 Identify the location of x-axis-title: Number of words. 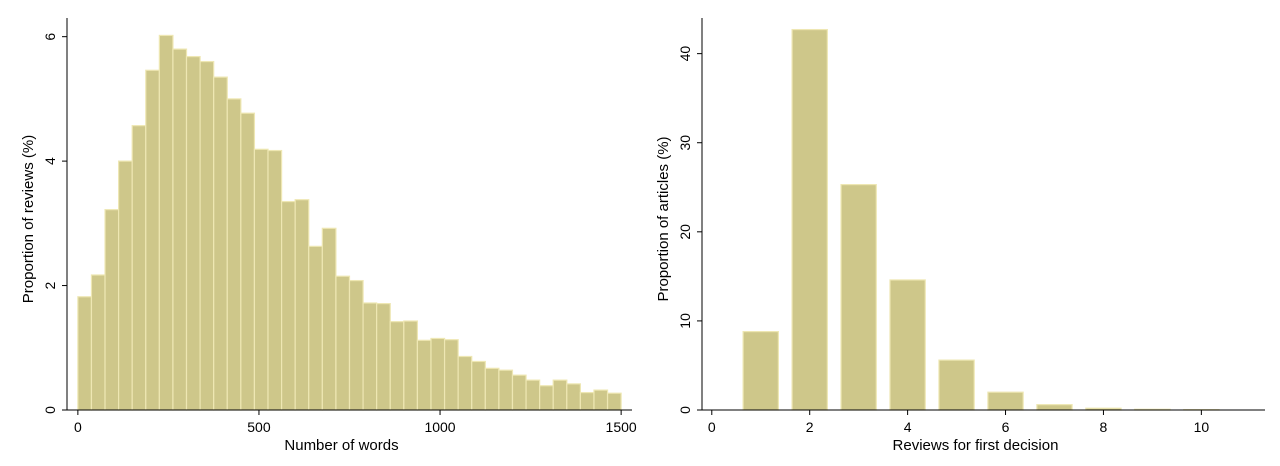
(341, 445).